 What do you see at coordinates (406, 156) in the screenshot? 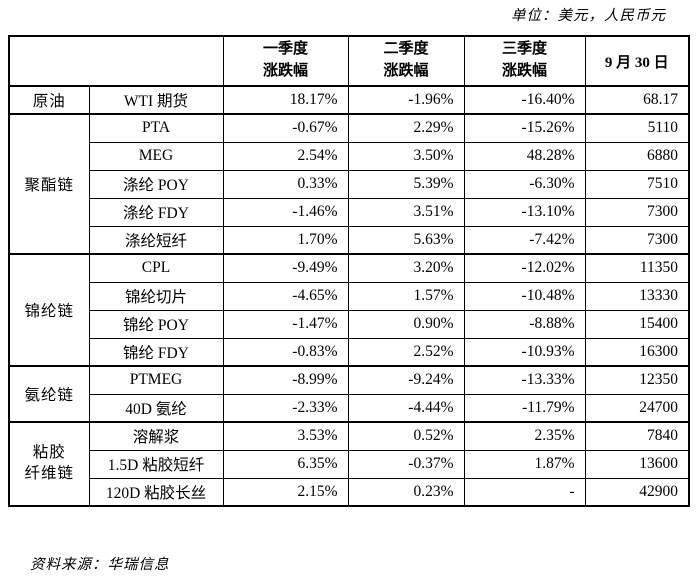
I see `q2-value-cell: 3.50%` at bounding box center [406, 156].